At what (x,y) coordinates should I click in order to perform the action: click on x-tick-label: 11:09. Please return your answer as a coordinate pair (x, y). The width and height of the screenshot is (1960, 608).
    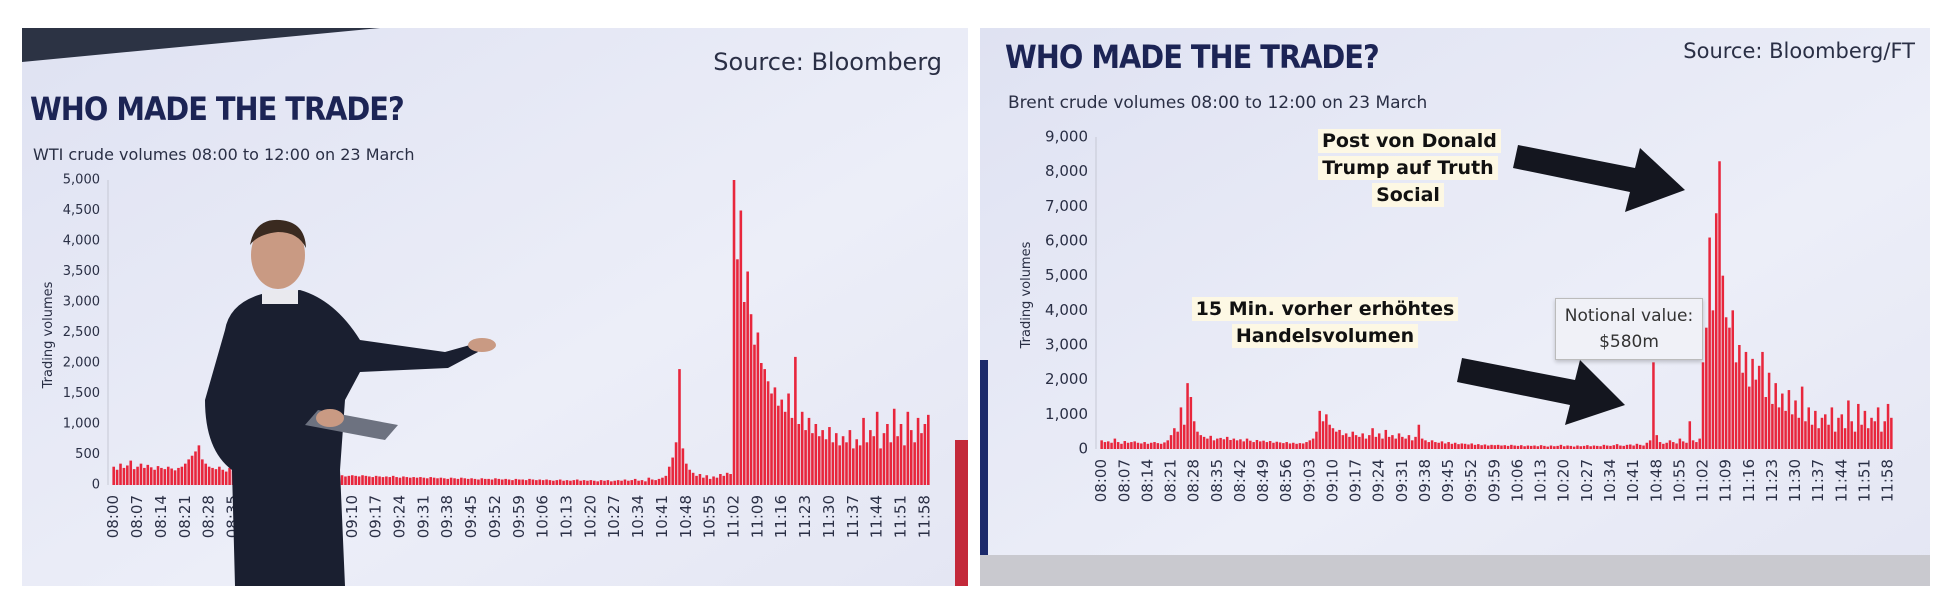
    Looking at the image, I should click on (757, 516).